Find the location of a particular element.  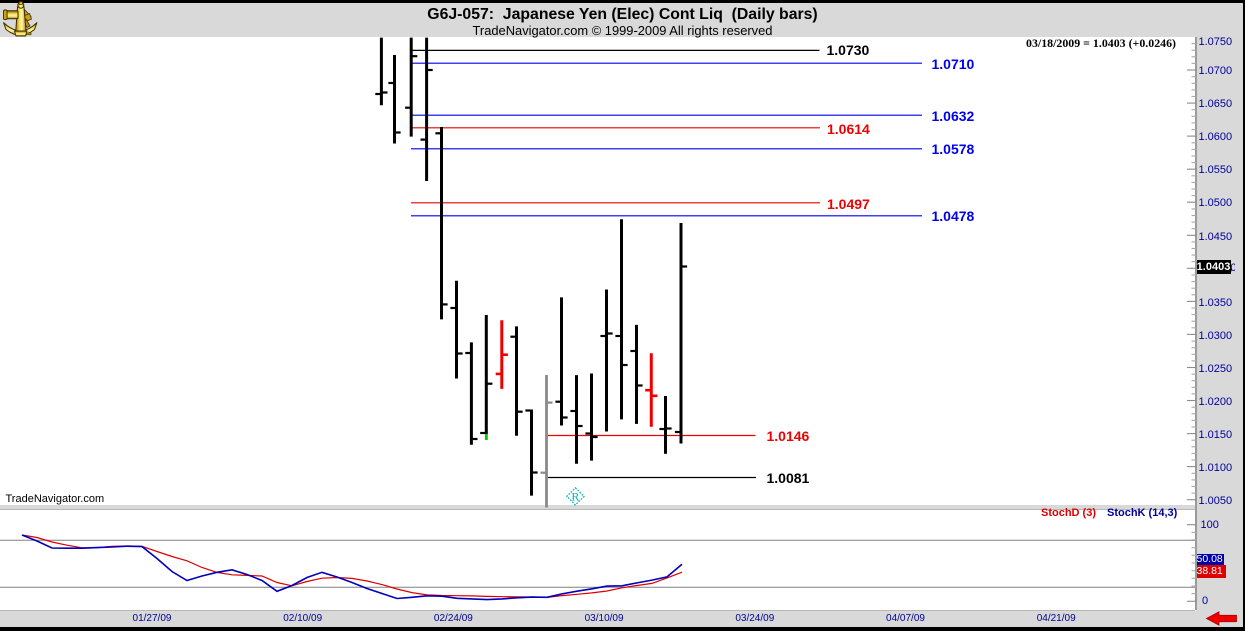

svg-text: R is located at coordinates (575, 497).